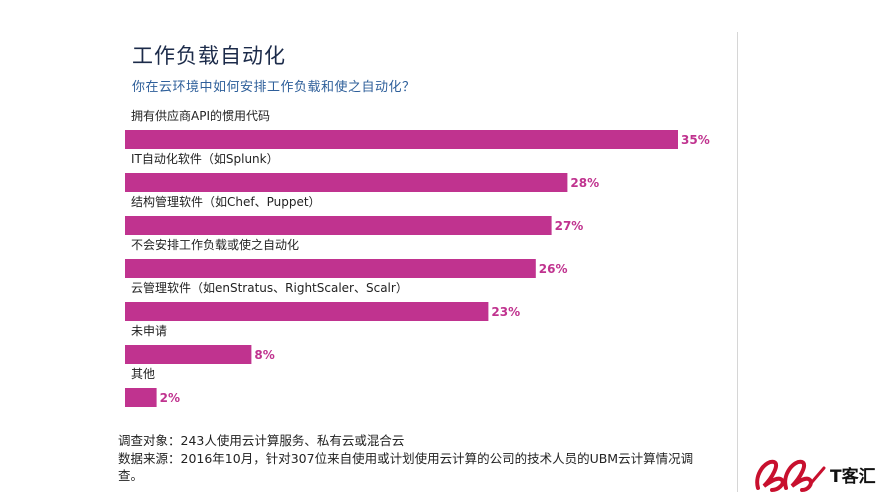 Image resolution: width=893 pixels, height=502 pixels. Describe the element at coordinates (553, 269) in the screenshot. I see `value-label: 26%` at that location.